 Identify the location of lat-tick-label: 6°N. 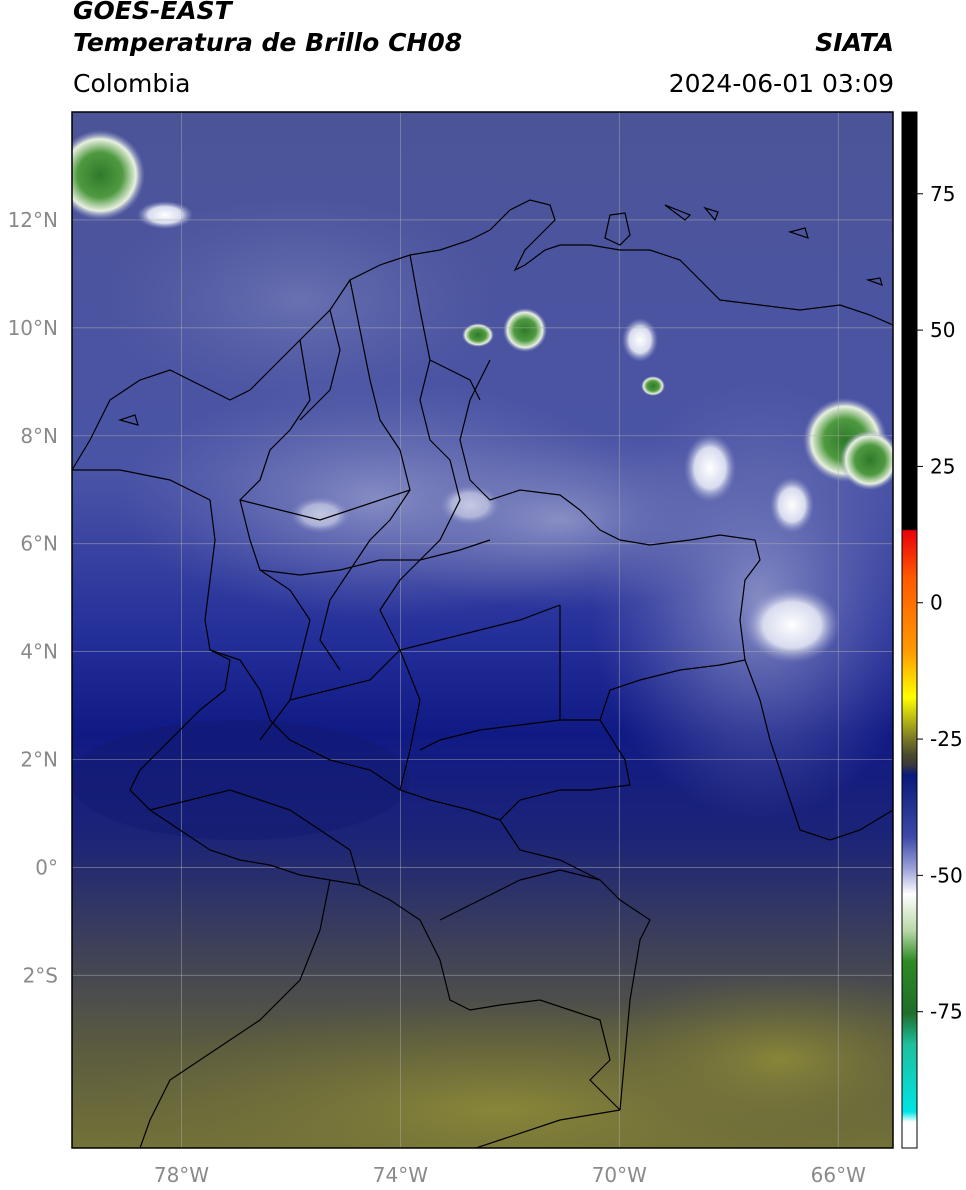
(39, 544).